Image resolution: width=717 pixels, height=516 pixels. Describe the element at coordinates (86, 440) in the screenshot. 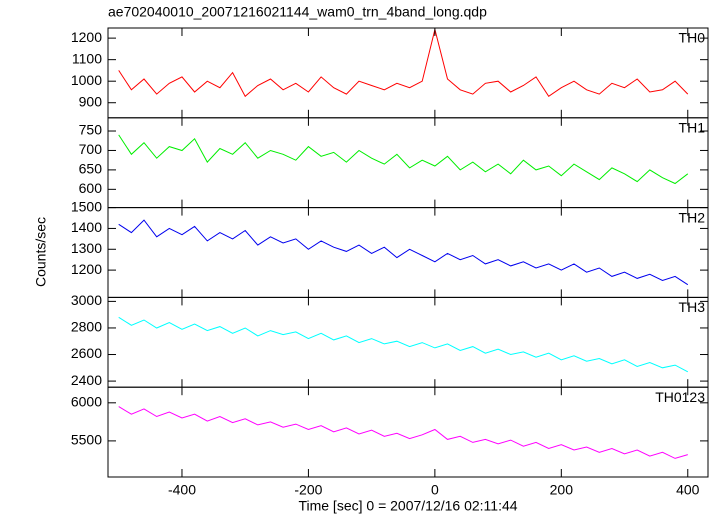

I see `y-tick-label: 5500` at that location.